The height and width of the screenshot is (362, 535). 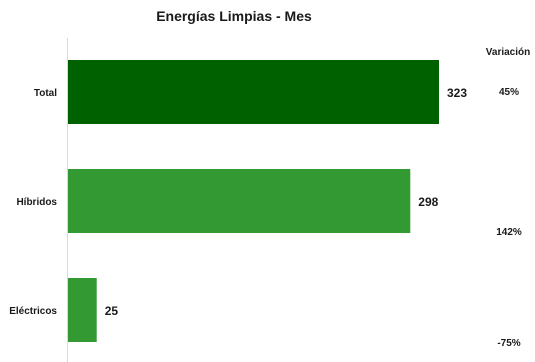 I want to click on category-label: Híbridos, so click(x=36, y=202).